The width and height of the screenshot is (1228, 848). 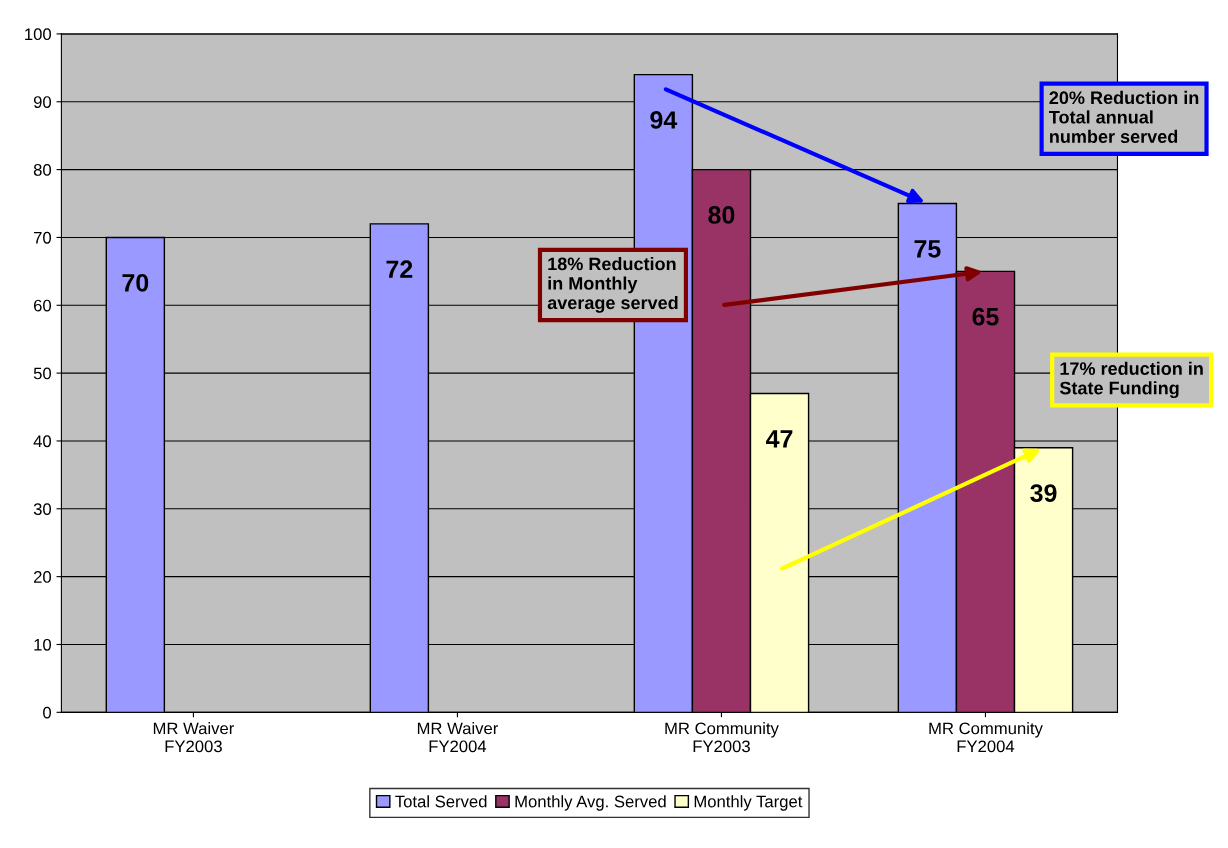 I want to click on y-tick-label: 50, so click(x=42, y=373).